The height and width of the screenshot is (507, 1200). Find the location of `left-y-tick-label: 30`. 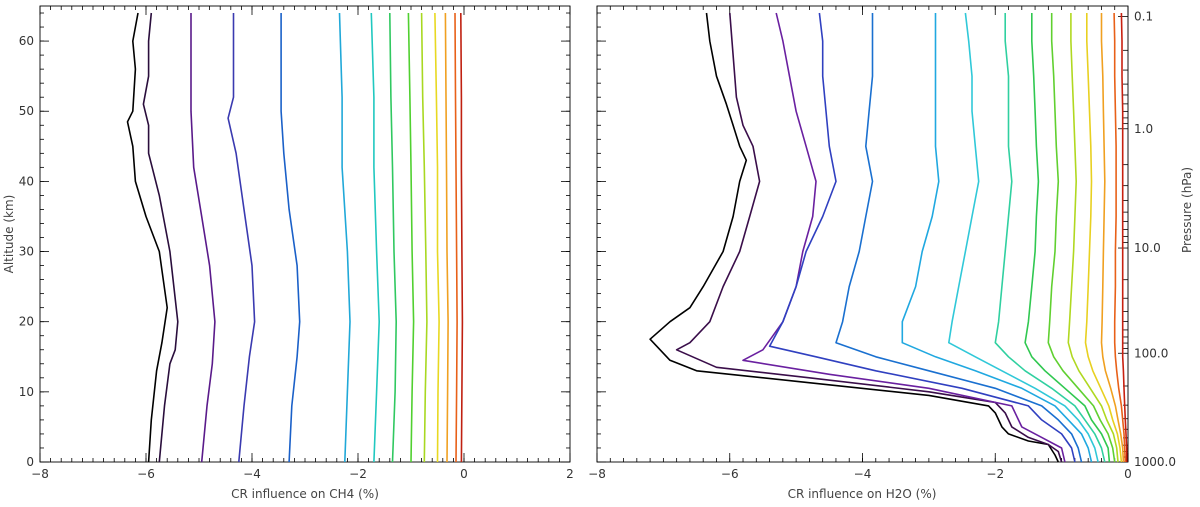

left-y-tick-label: 30 is located at coordinates (26, 252).